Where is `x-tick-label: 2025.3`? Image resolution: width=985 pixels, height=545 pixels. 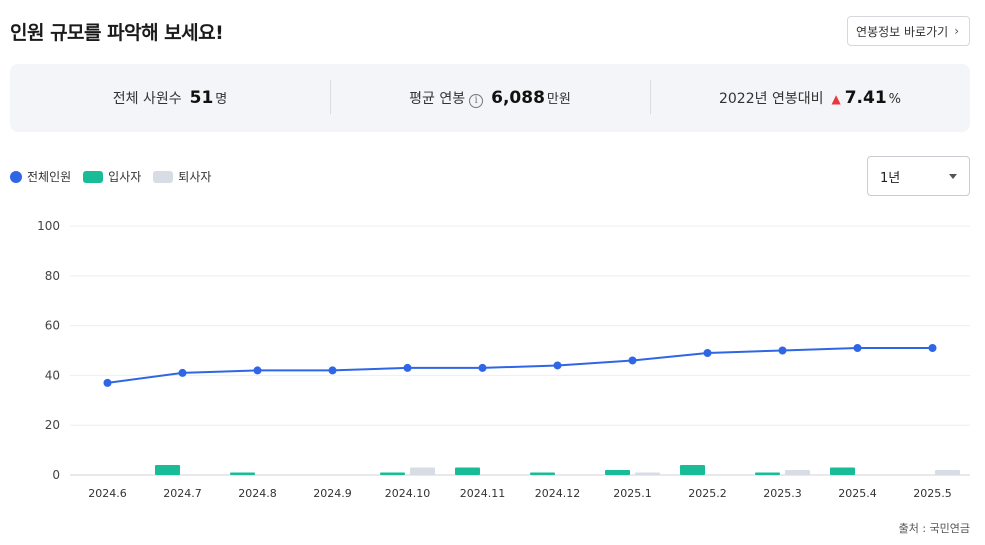
x-tick-label: 2025.3 is located at coordinates (782, 493).